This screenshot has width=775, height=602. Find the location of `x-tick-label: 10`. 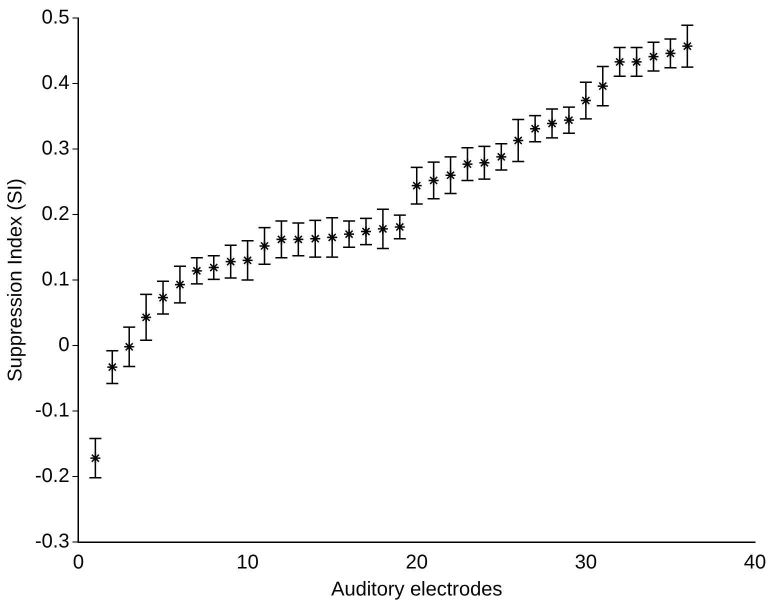

x-tick-label: 10 is located at coordinates (247, 563).